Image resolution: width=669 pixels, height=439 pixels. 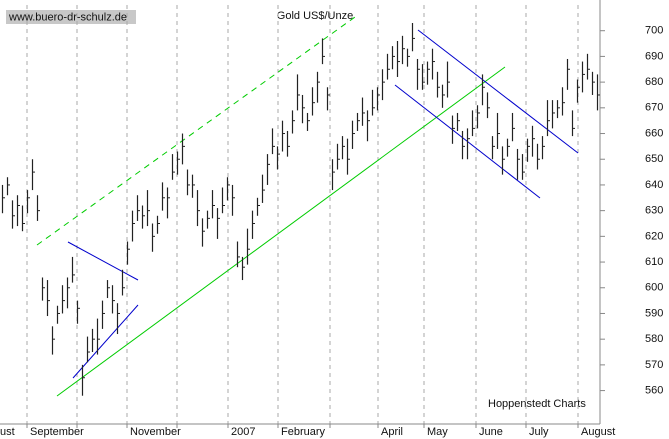 I want to click on x-tick-label: June, so click(x=491, y=432).